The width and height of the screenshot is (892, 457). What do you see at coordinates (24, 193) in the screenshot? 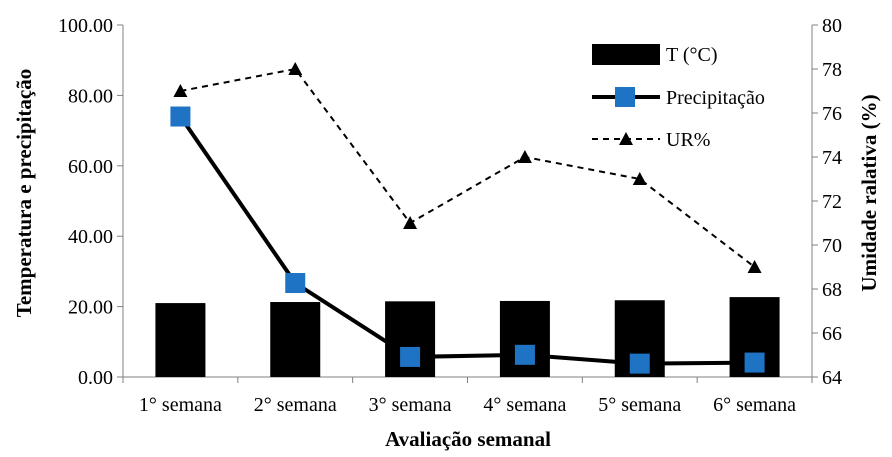
I see `y-axis-title: Temperatura e precipitação` at bounding box center [24, 193].